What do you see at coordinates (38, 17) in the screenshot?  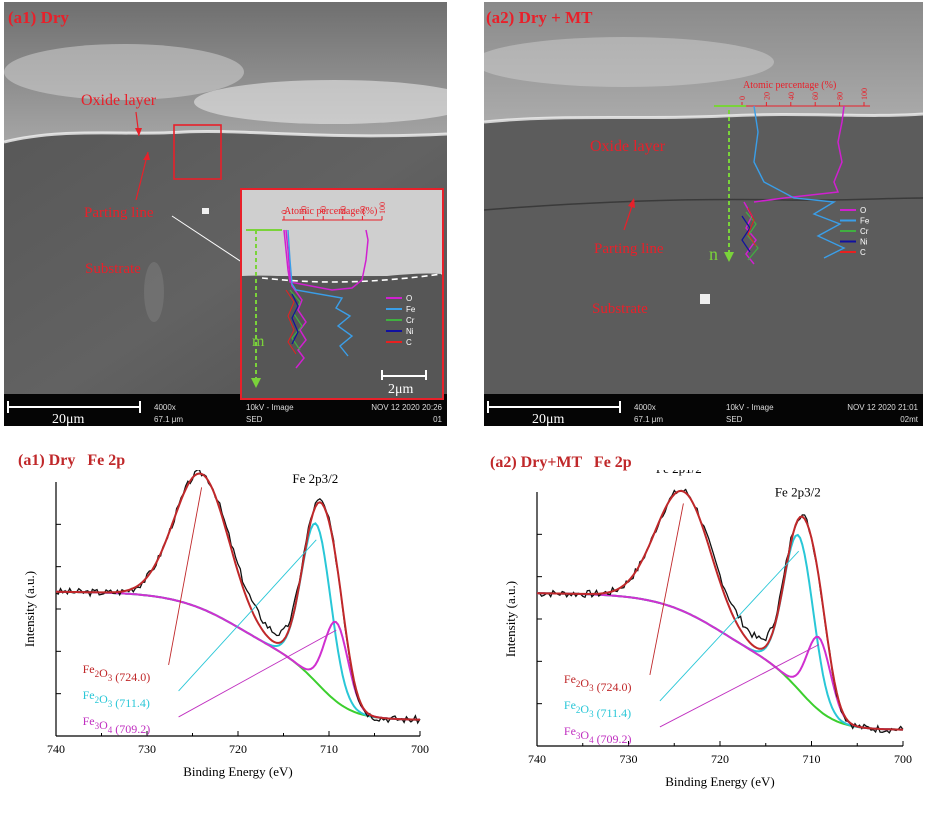 I see `panel-title: (a1) Dry` at bounding box center [38, 17].